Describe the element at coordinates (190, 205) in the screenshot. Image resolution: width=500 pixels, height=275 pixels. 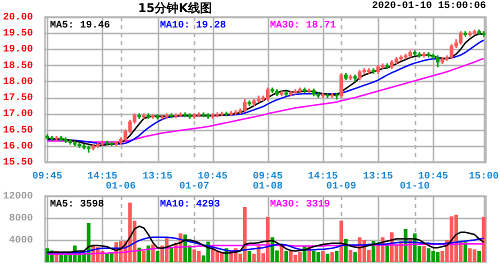
I see `text: MA10: 4293` at that location.